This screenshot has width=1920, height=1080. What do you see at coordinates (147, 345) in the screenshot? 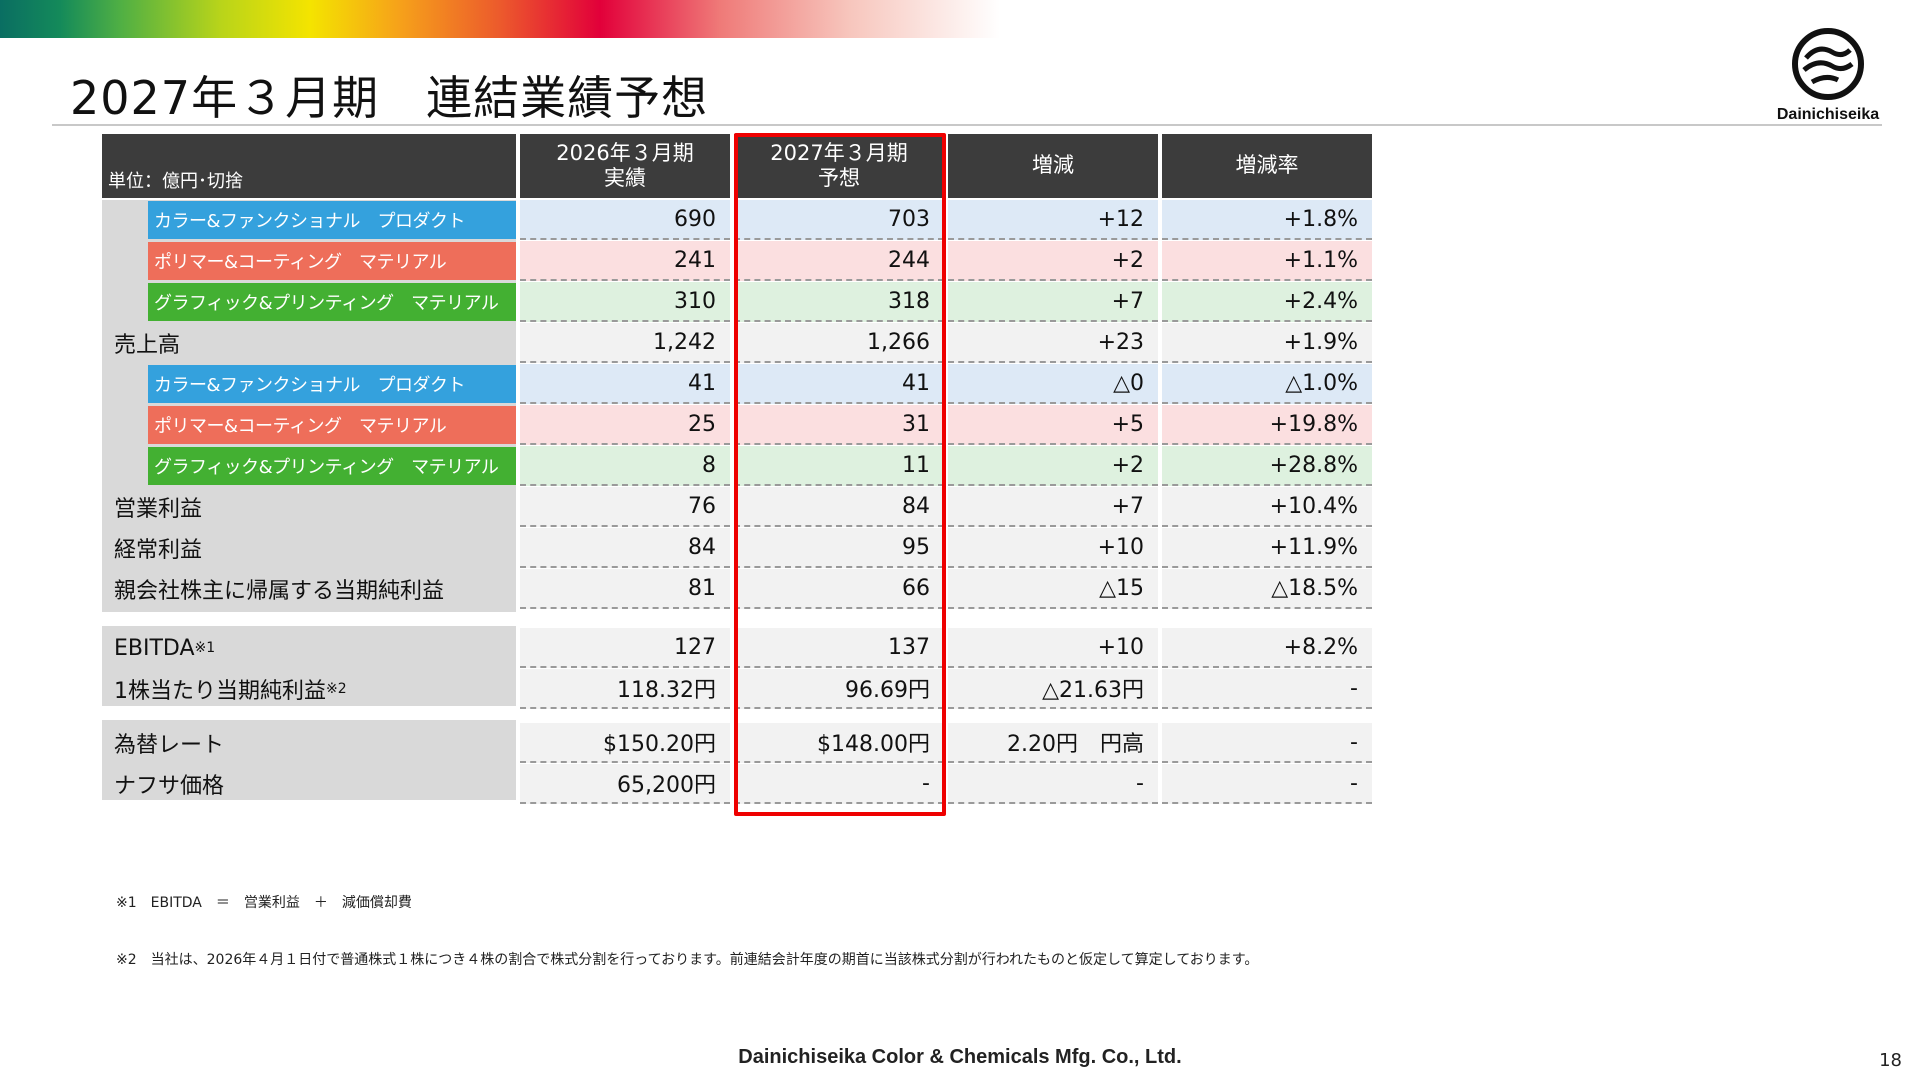
I see `row-label-net-sales: 売上高` at bounding box center [147, 345].